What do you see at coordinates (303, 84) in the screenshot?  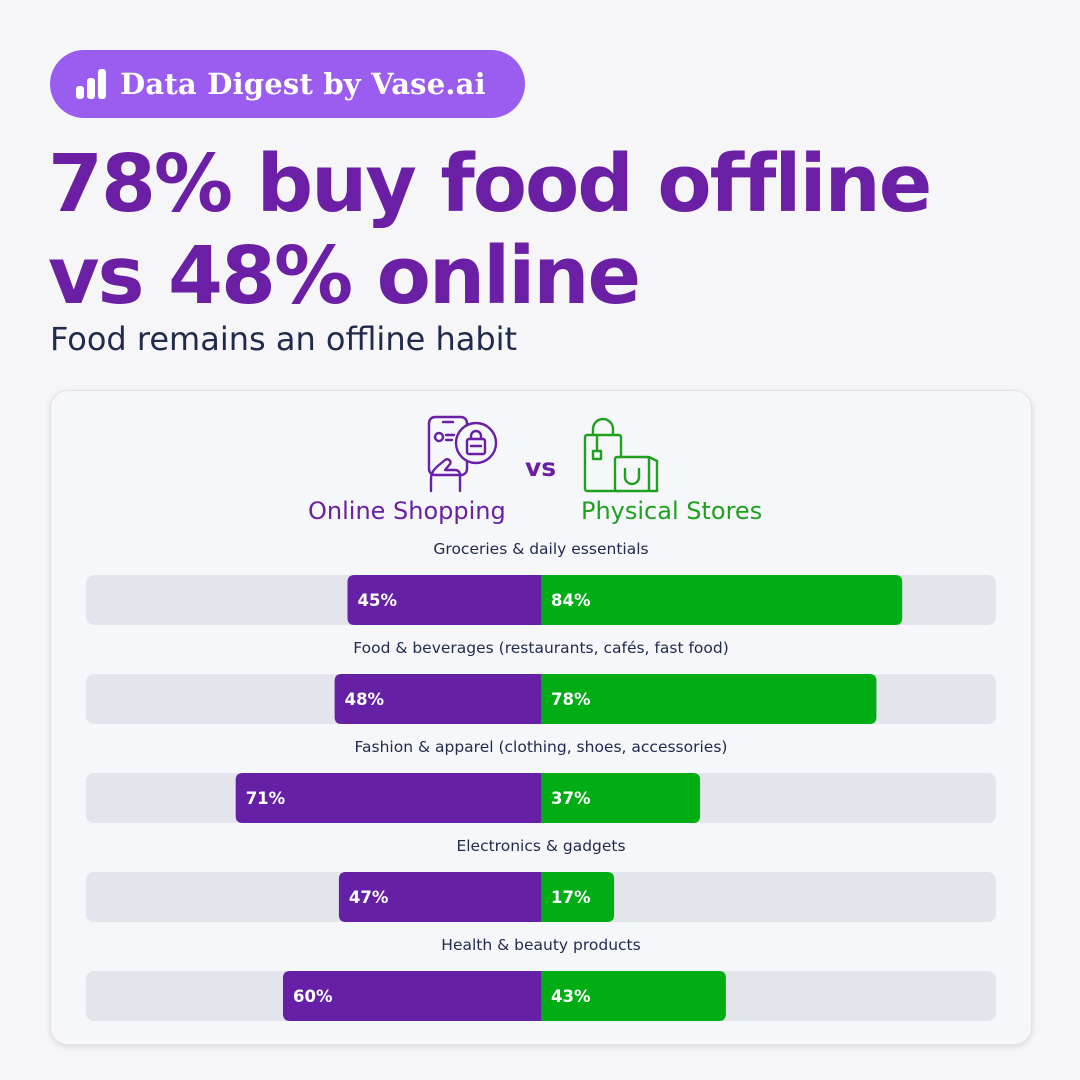 I see `badge-text: Data Digest by Vase.ai` at bounding box center [303, 84].